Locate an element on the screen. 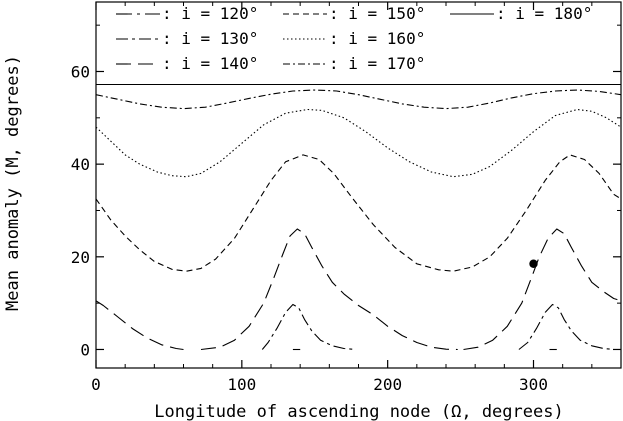 This screenshot has width=623, height=421. legend-label-6: : i = 180° is located at coordinates (544, 13).